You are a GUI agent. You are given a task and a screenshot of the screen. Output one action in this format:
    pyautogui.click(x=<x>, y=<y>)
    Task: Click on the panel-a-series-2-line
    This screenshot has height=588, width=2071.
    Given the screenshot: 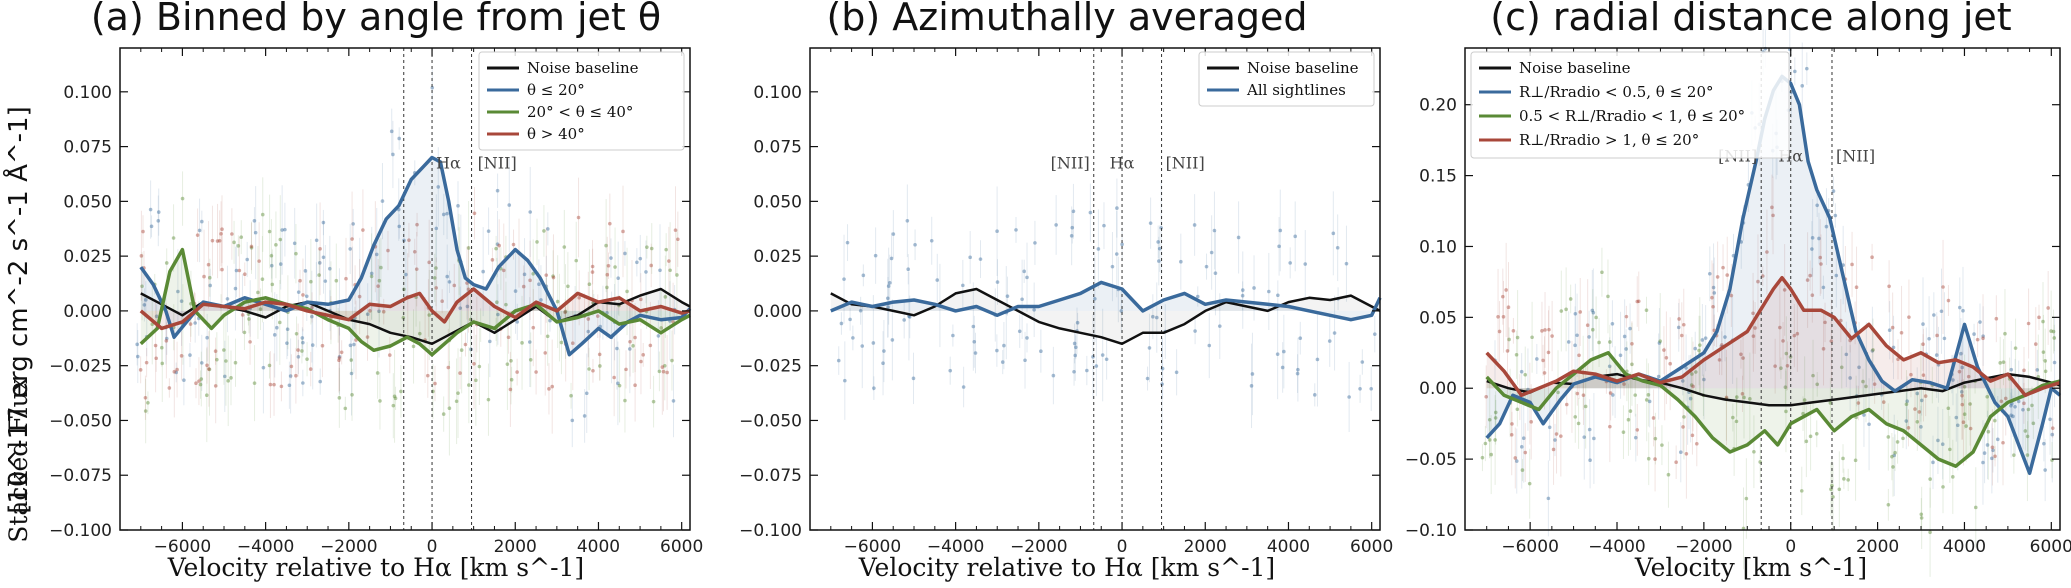 What is the action you would take?
    pyautogui.click(x=415, y=302)
    